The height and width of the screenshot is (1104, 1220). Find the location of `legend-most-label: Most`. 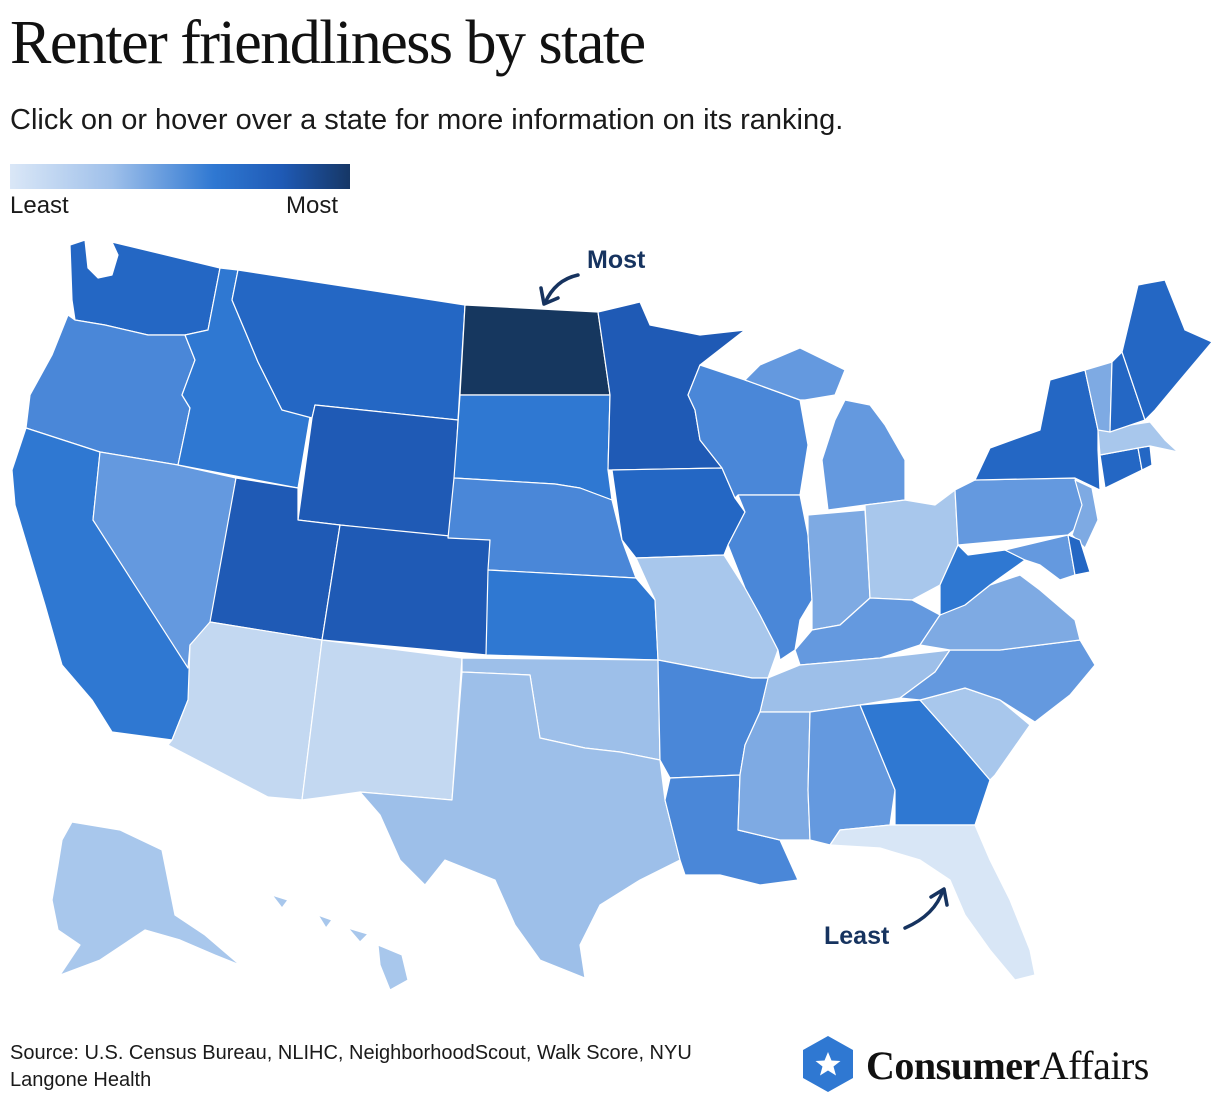

legend-most-label: Most is located at coordinates (312, 205).